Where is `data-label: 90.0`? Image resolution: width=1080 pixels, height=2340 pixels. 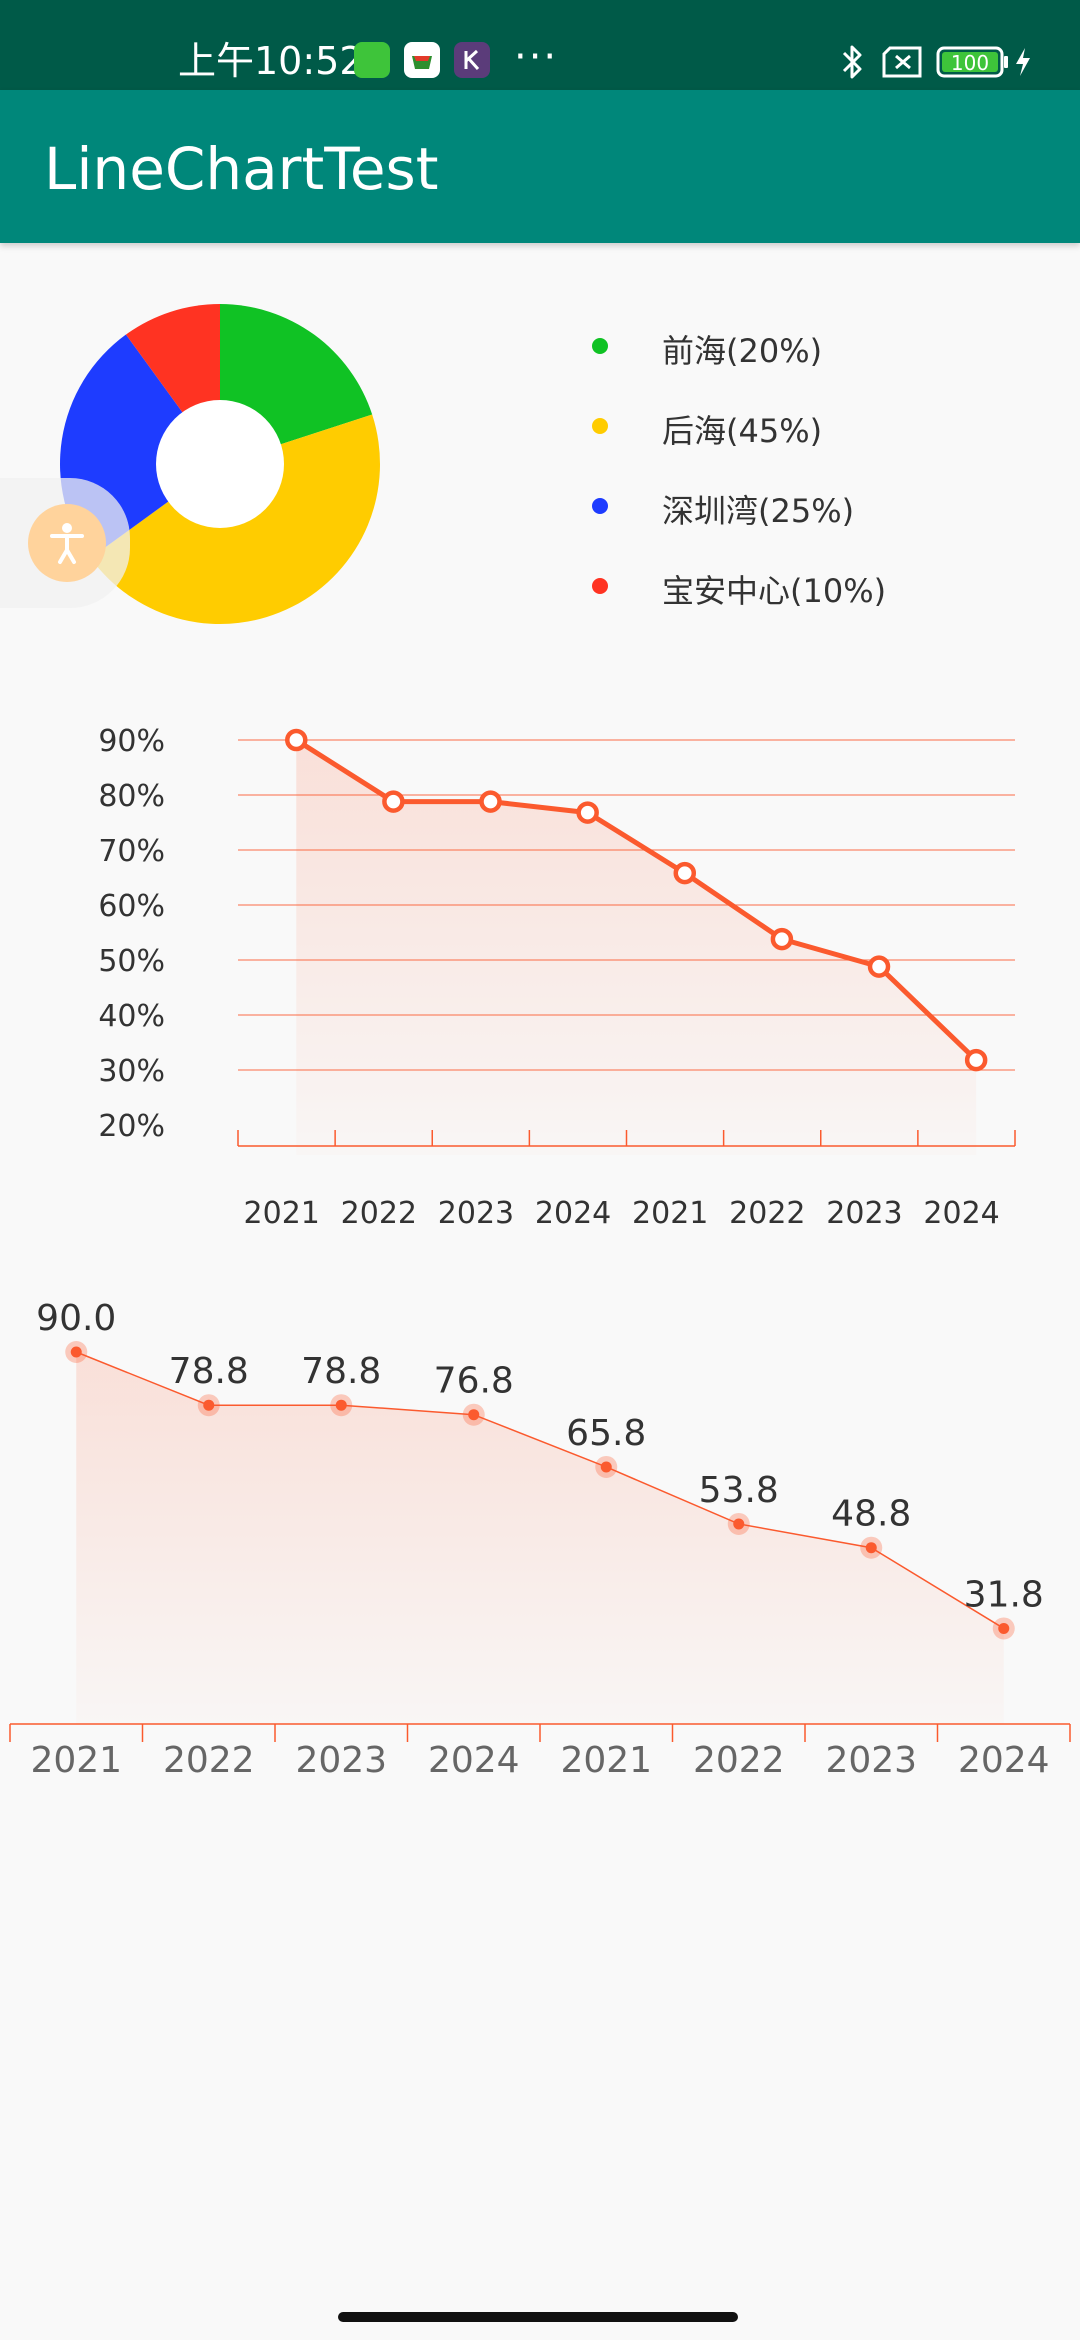
data-label: 90.0 is located at coordinates (76, 1318).